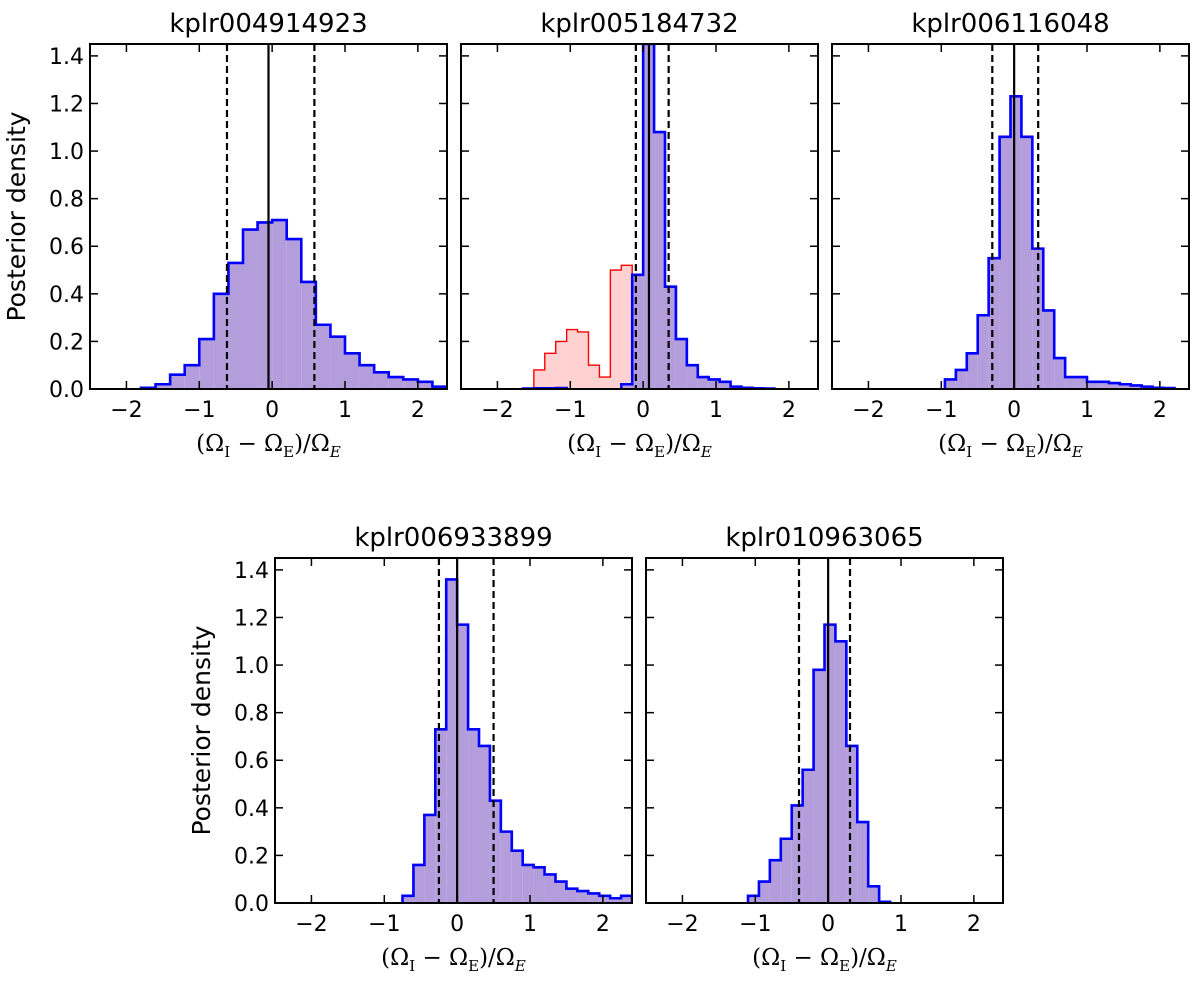 This screenshot has height=982, width=1200. I want to click on panel-title: kplr010963065, so click(824, 538).